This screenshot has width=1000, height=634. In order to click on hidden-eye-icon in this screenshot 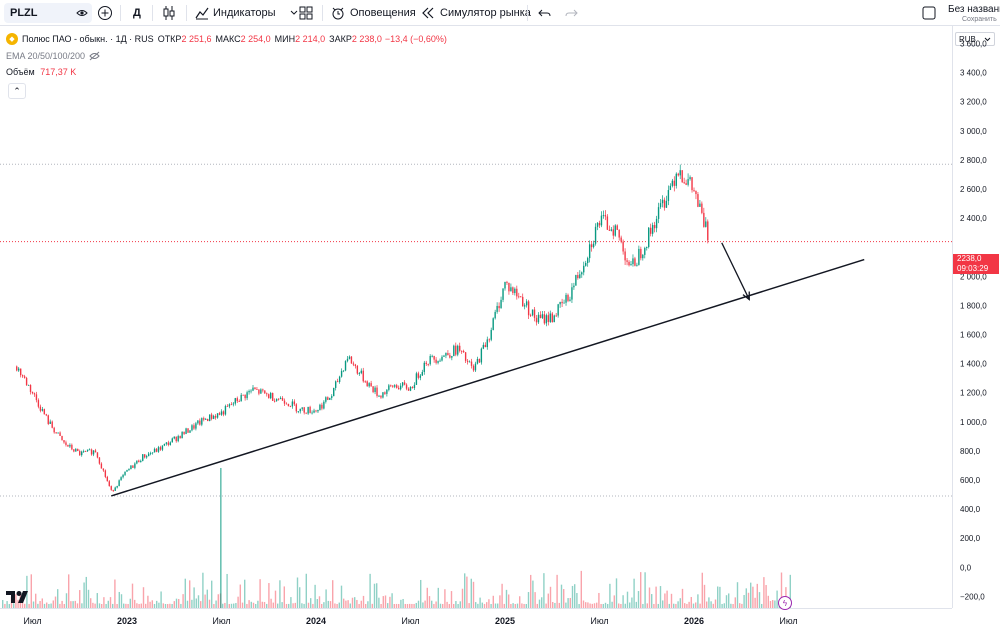, I will do `click(94, 56)`.